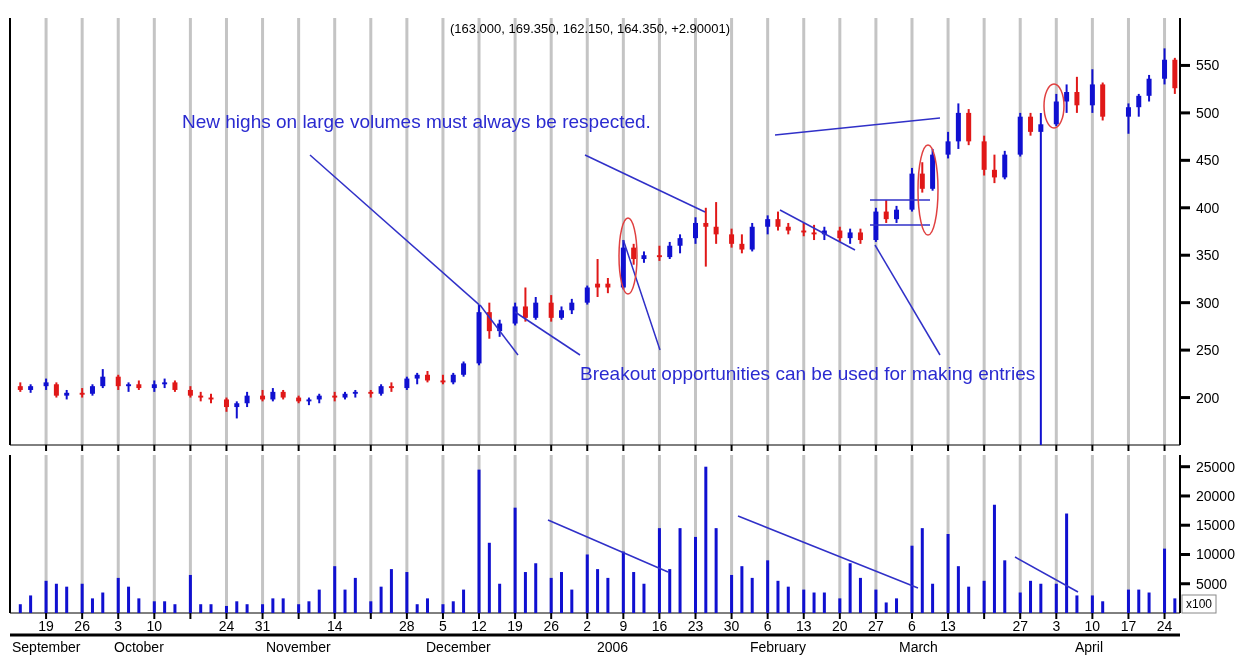  What do you see at coordinates (1208, 207) in the screenshot?
I see `y-tick-label: 400` at bounding box center [1208, 207].